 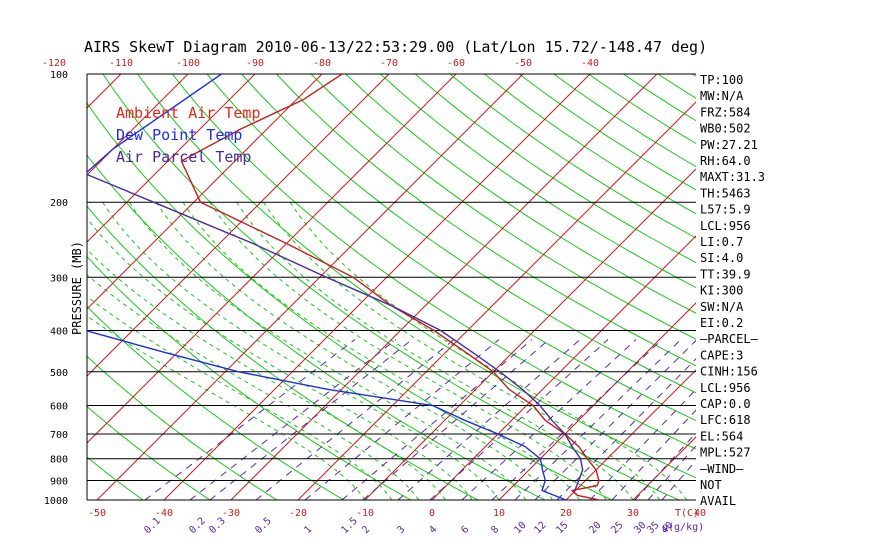 I want to click on mixing-ratio-label: 15, so click(x=562, y=528).